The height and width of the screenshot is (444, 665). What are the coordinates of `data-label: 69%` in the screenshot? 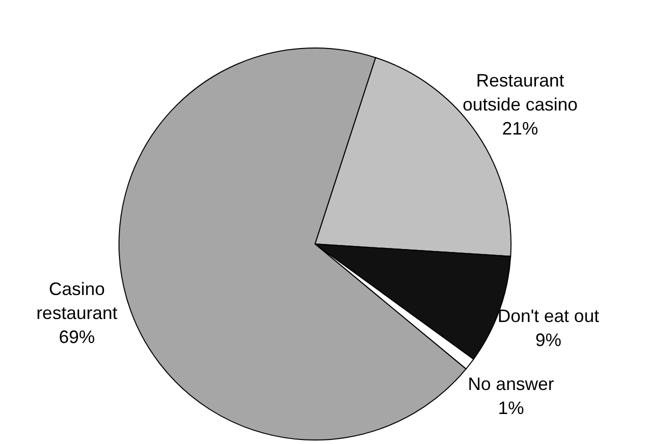 It's located at (76, 337).